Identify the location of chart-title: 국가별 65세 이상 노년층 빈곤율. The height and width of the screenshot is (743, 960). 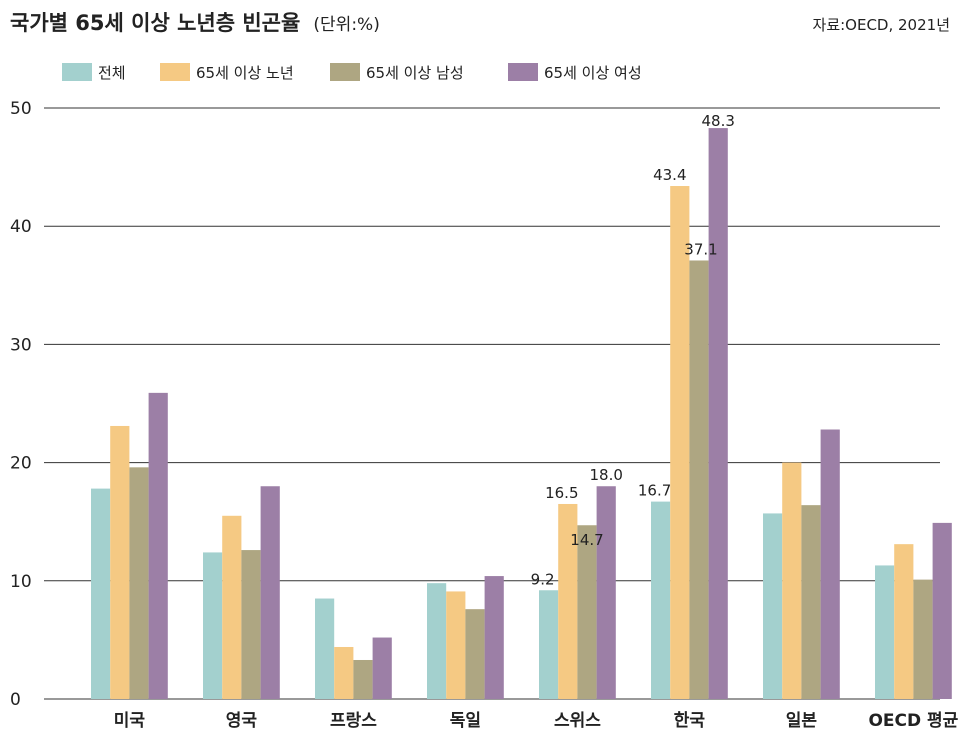
(155, 23).